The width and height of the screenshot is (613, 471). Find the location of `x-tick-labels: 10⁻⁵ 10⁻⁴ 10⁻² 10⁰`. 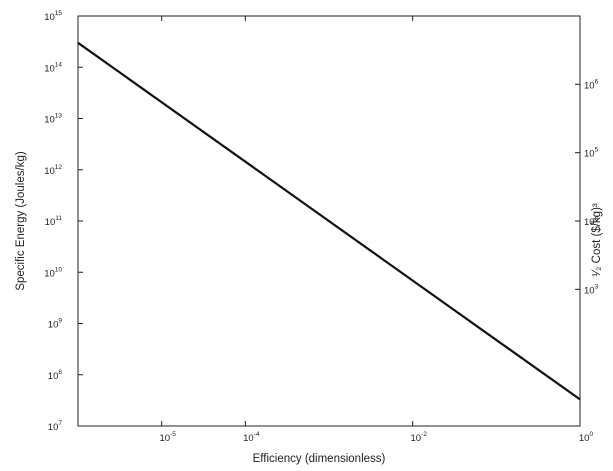

x-tick-labels: 10⁻⁵ 10⁻⁴ 10⁻² 10⁰ is located at coordinates (376, 437).